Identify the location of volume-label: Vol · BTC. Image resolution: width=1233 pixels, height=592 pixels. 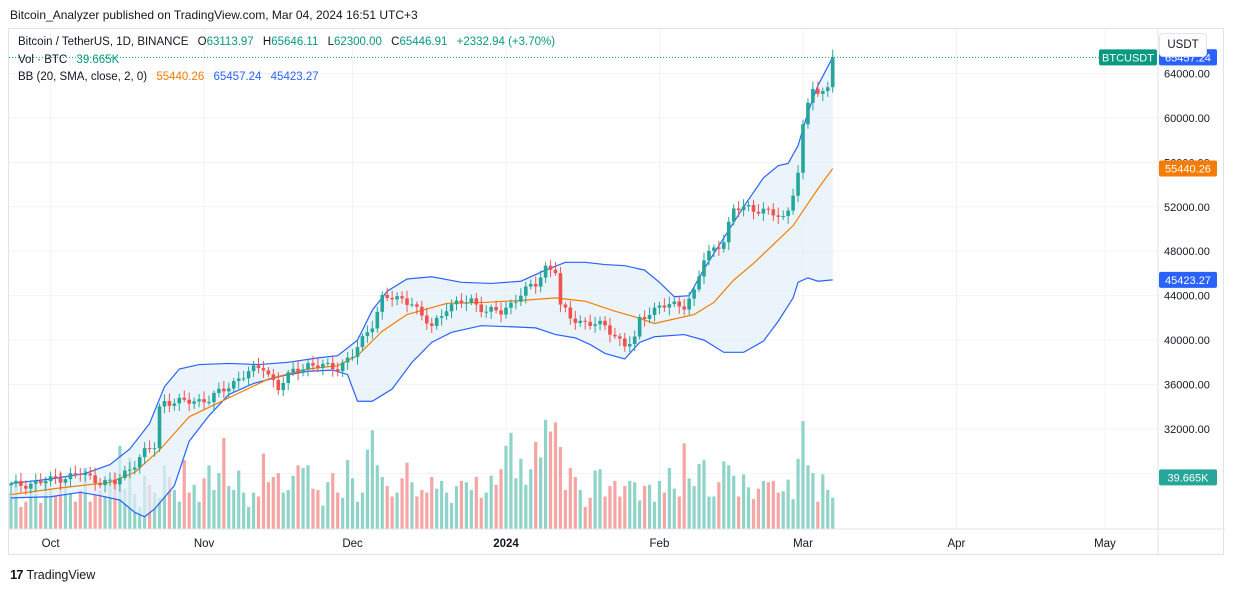
(43, 60).